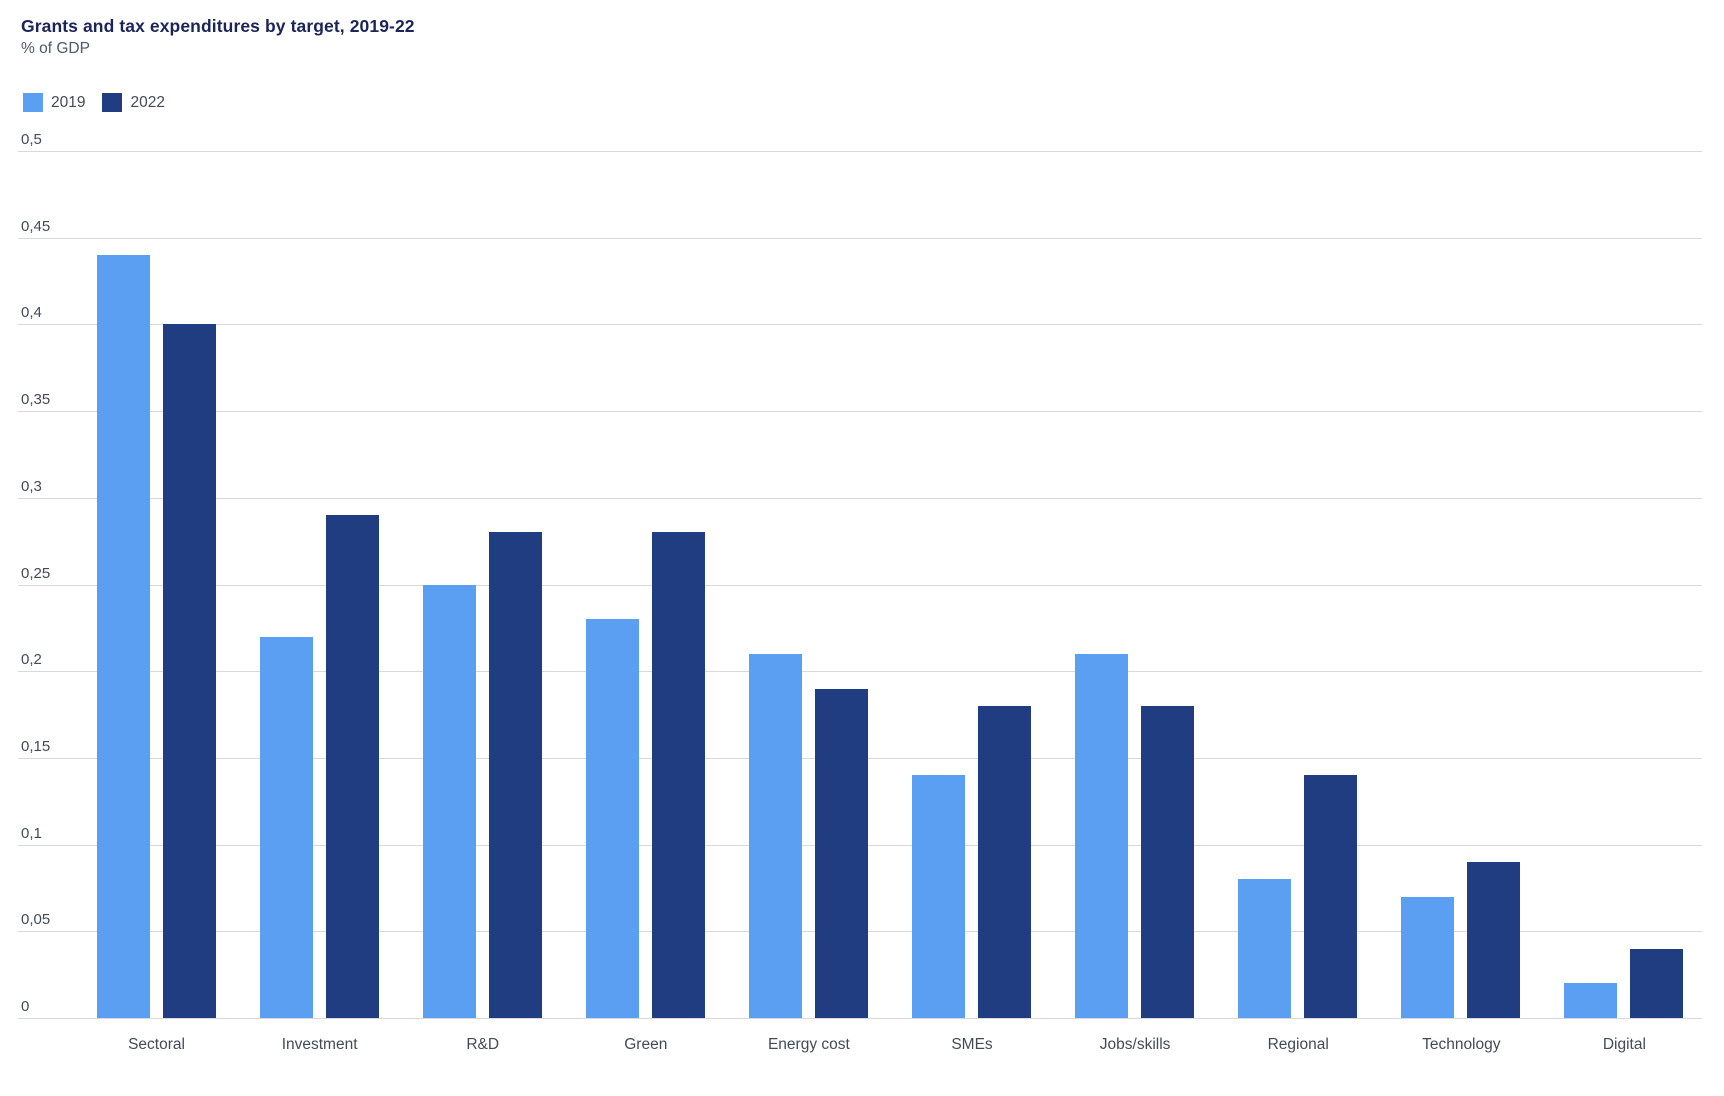 The width and height of the screenshot is (1724, 1096). What do you see at coordinates (1624, 1044) in the screenshot?
I see `x-label-digital: Digital` at bounding box center [1624, 1044].